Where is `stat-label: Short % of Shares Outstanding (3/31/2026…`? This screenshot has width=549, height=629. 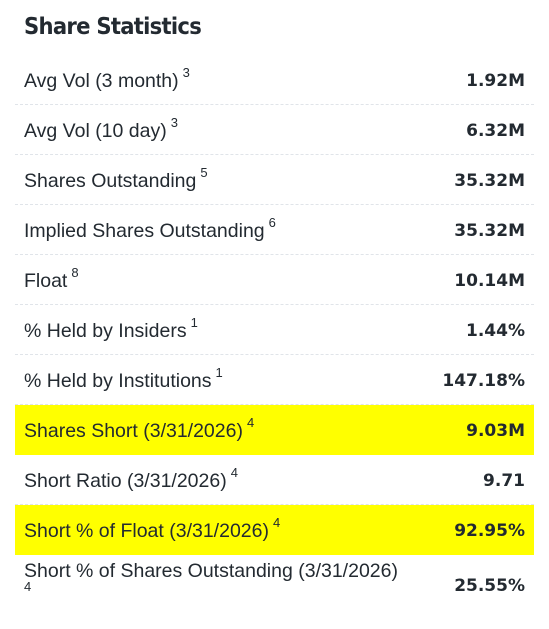
stat-label: Short % of Shares Outstanding (3/31/2026… is located at coordinates (211, 577).